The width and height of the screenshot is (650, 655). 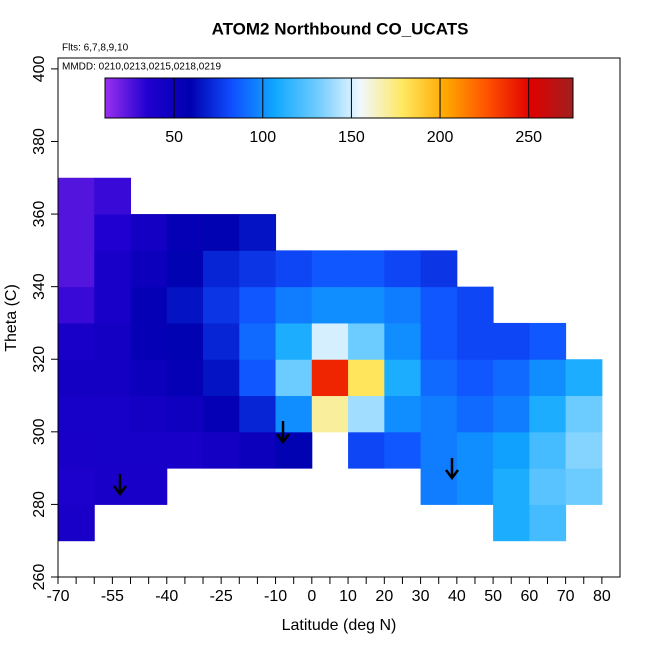 What do you see at coordinates (39, 431) in the screenshot?
I see `y-tick-label: 300` at bounding box center [39, 431].